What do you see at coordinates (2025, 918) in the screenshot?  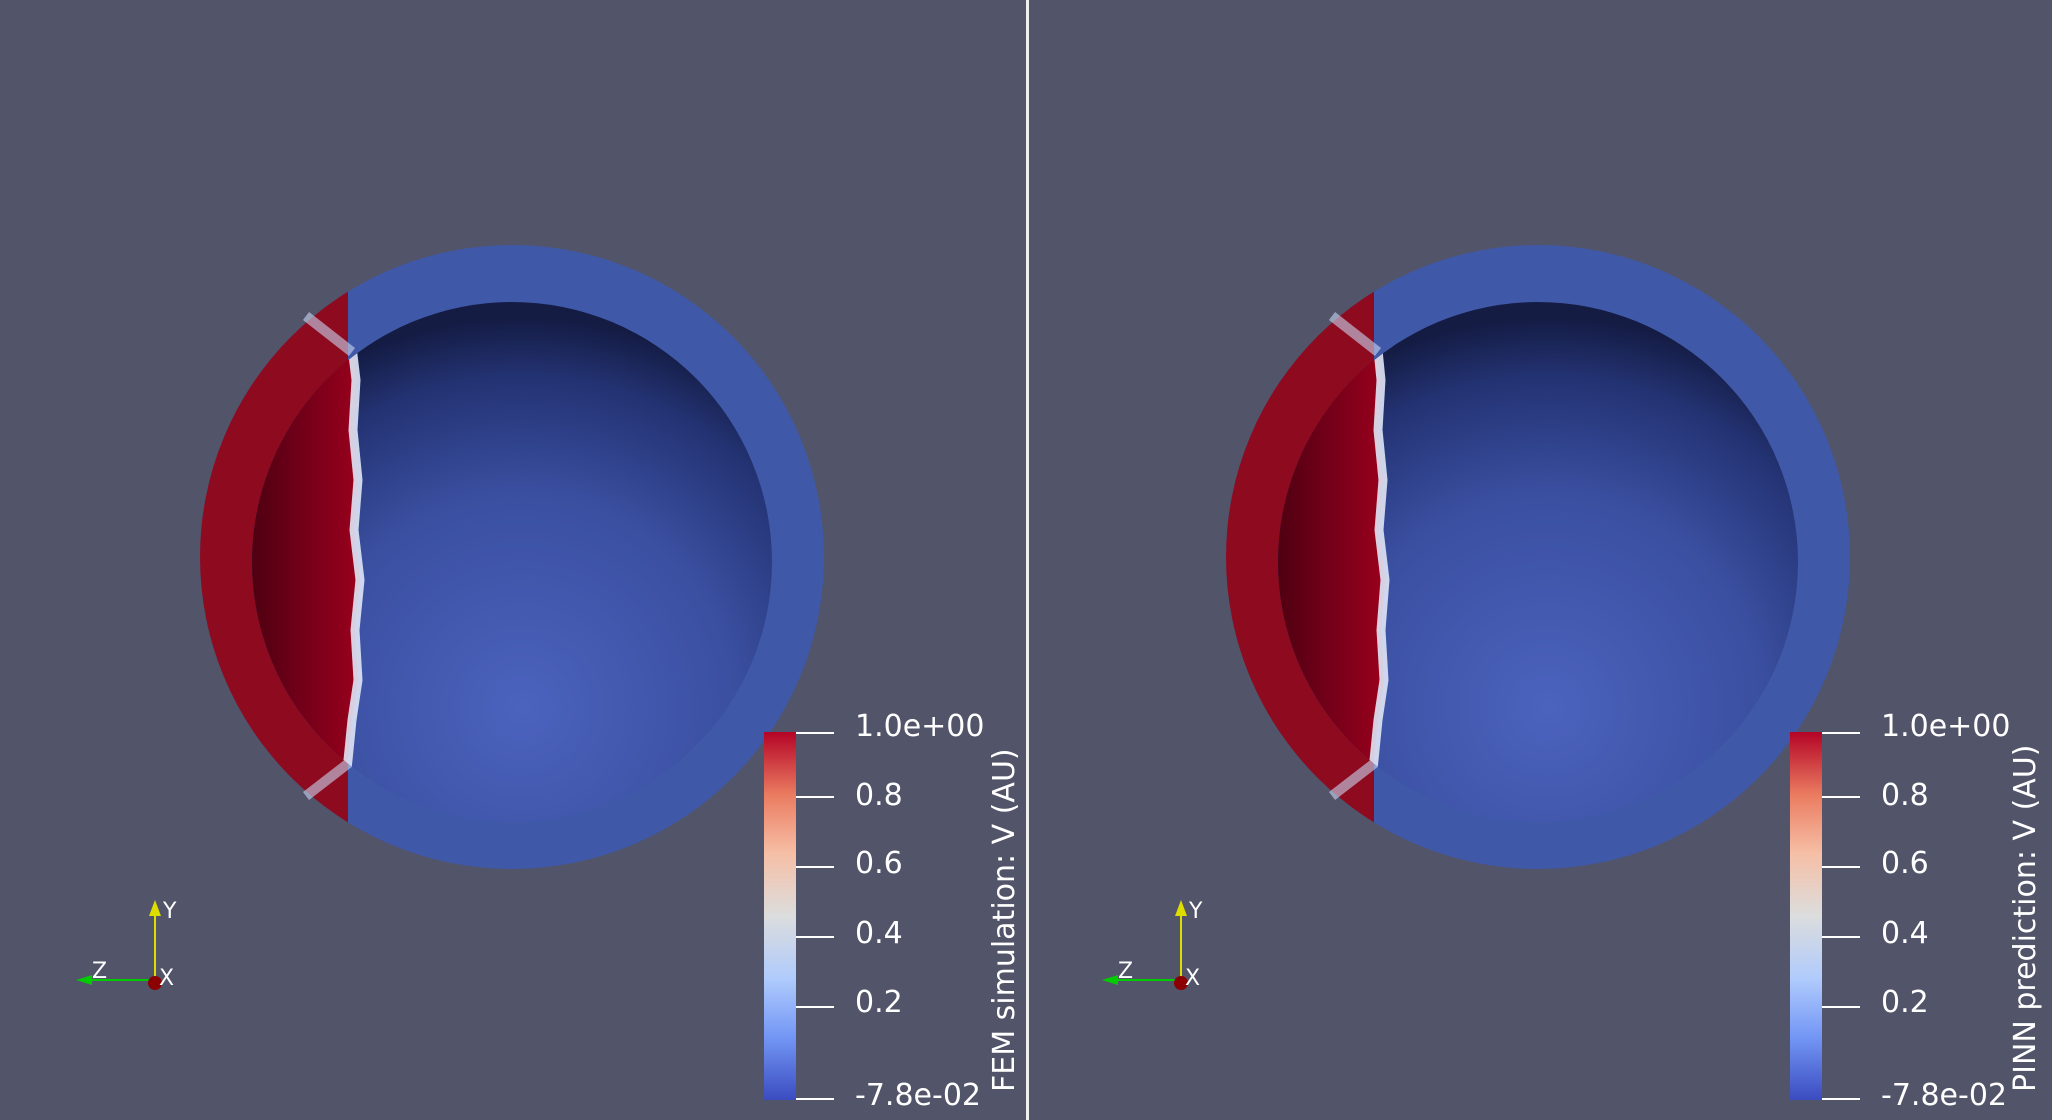 I see `colorbar-title: PINN prediction: V (AU)` at bounding box center [2025, 918].